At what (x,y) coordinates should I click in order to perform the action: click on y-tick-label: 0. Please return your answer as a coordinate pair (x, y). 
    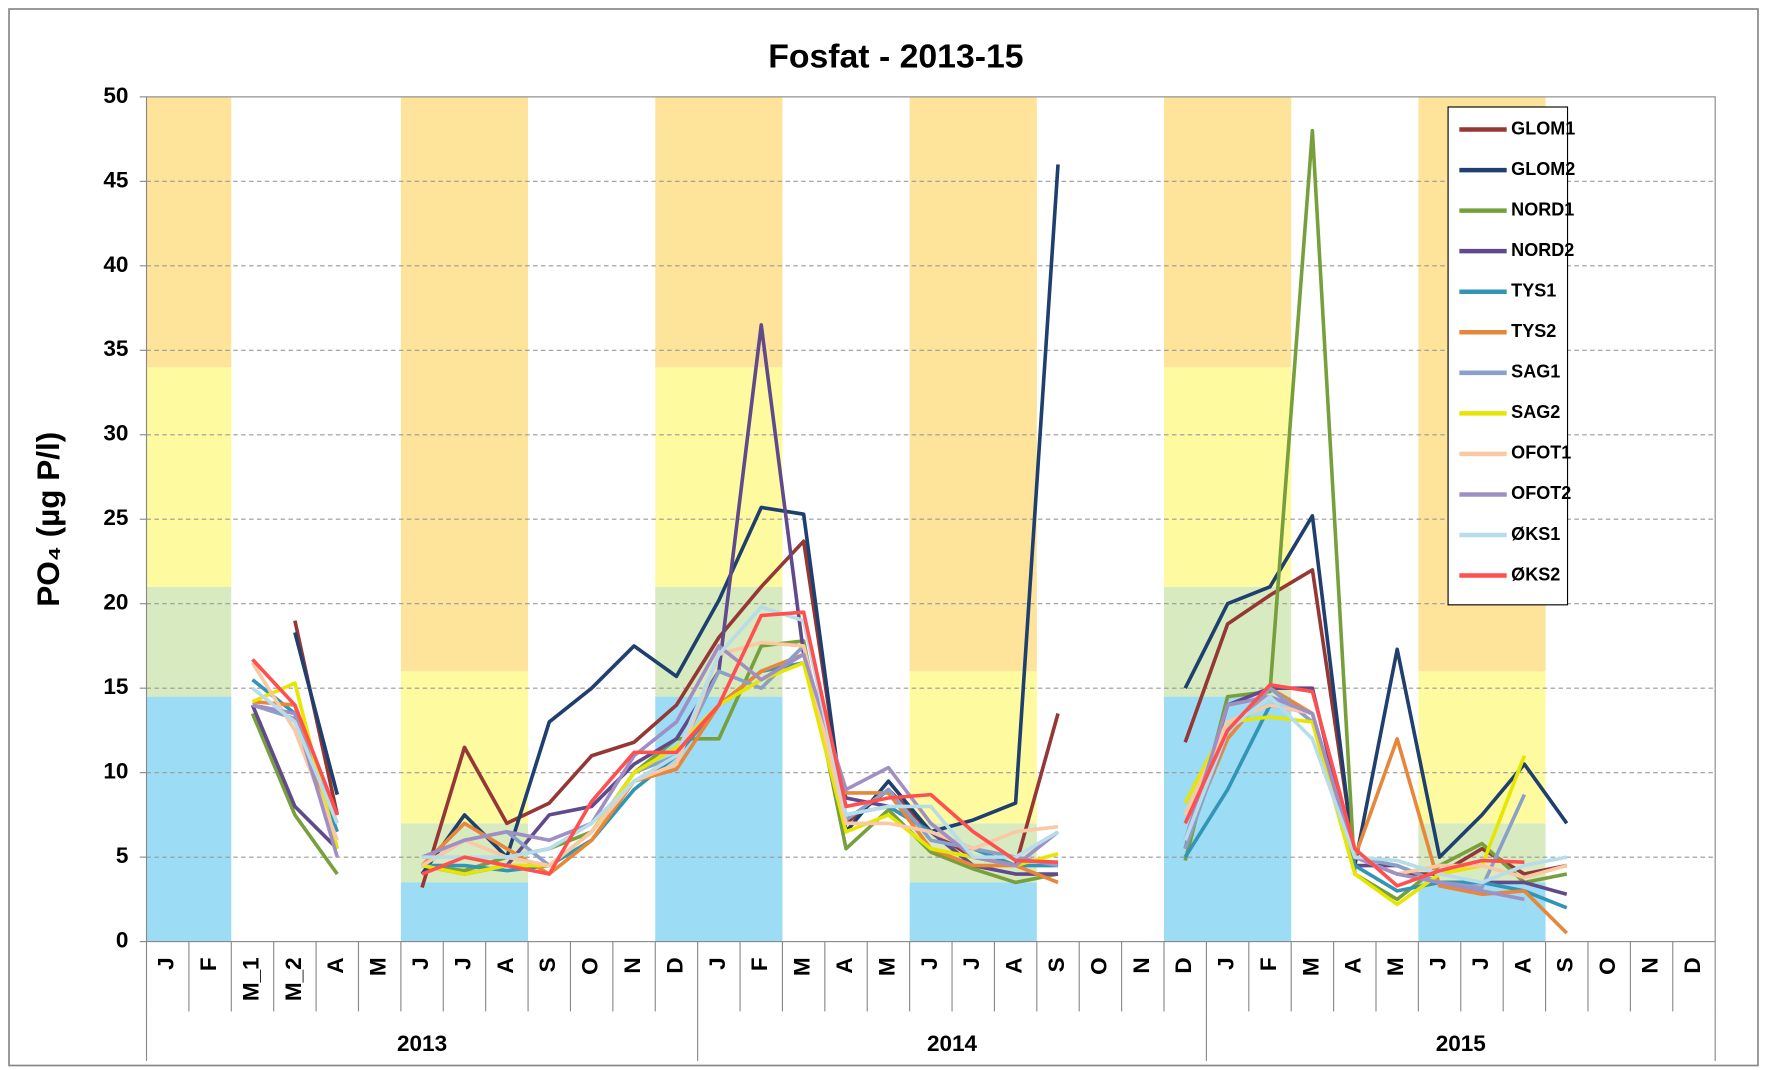
    Looking at the image, I should click on (122, 940).